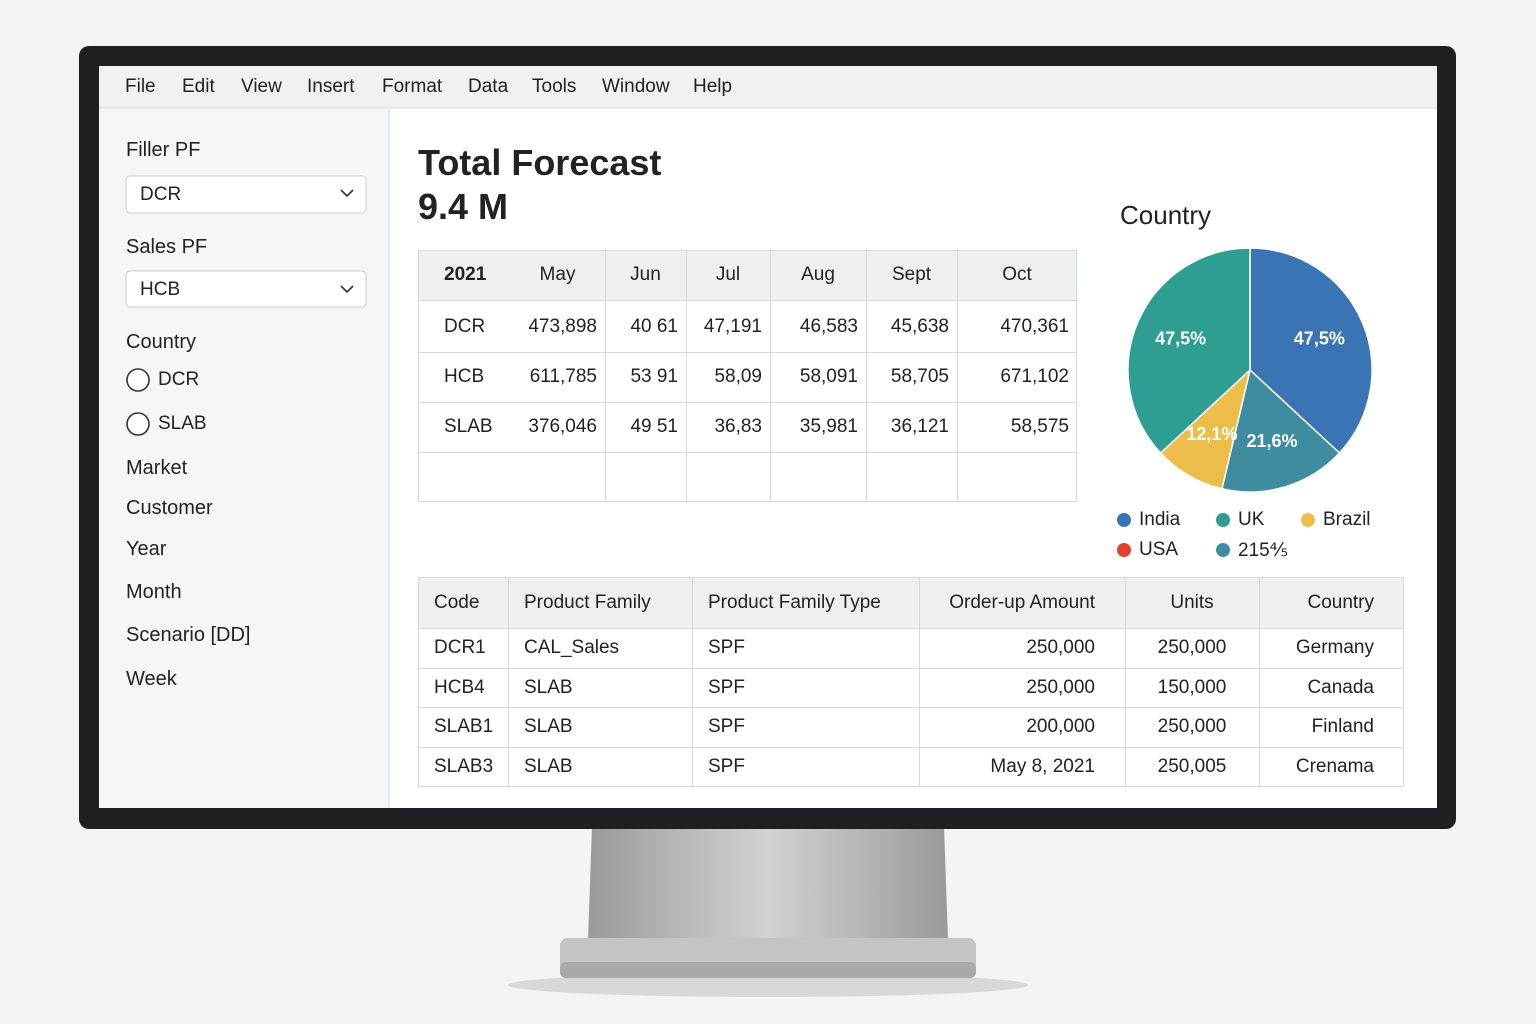  Describe the element at coordinates (587, 602) in the screenshot. I see `table-cell: Product Family` at that location.